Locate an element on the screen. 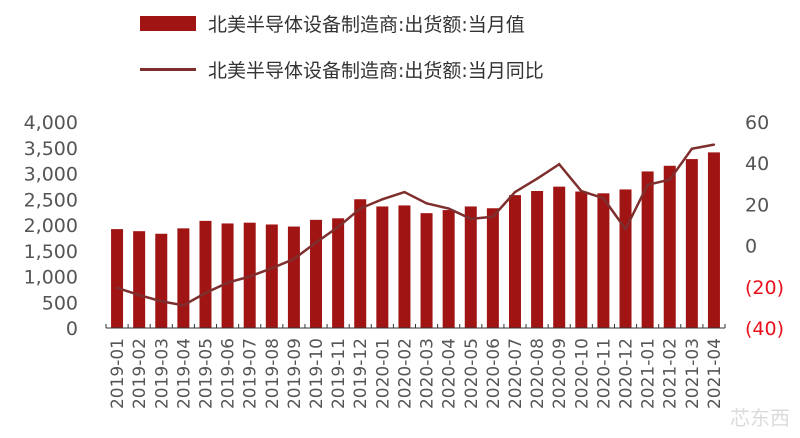 This screenshot has height=438, width=800. right-tick-label: 20 is located at coordinates (757, 205).